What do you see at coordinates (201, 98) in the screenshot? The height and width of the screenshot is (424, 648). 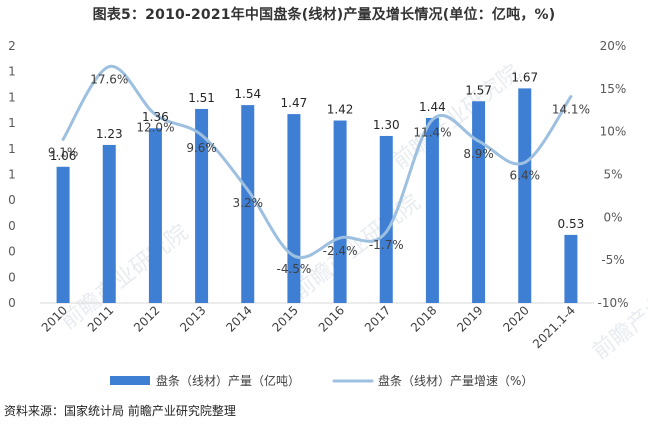 I see `bar-value-label: 1.51` at bounding box center [201, 98].